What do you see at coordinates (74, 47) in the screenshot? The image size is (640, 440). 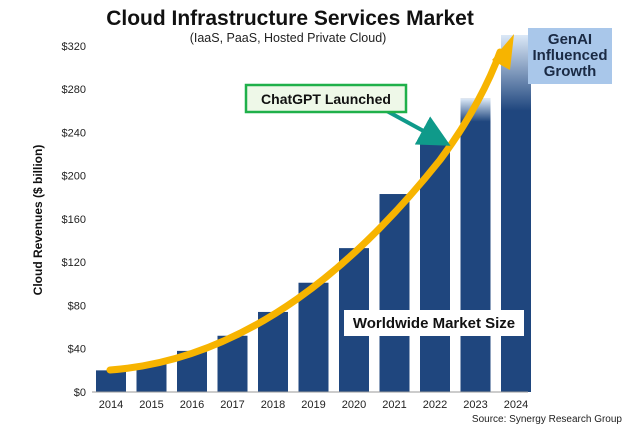 I see `y-tick-label: $320` at bounding box center [74, 47].